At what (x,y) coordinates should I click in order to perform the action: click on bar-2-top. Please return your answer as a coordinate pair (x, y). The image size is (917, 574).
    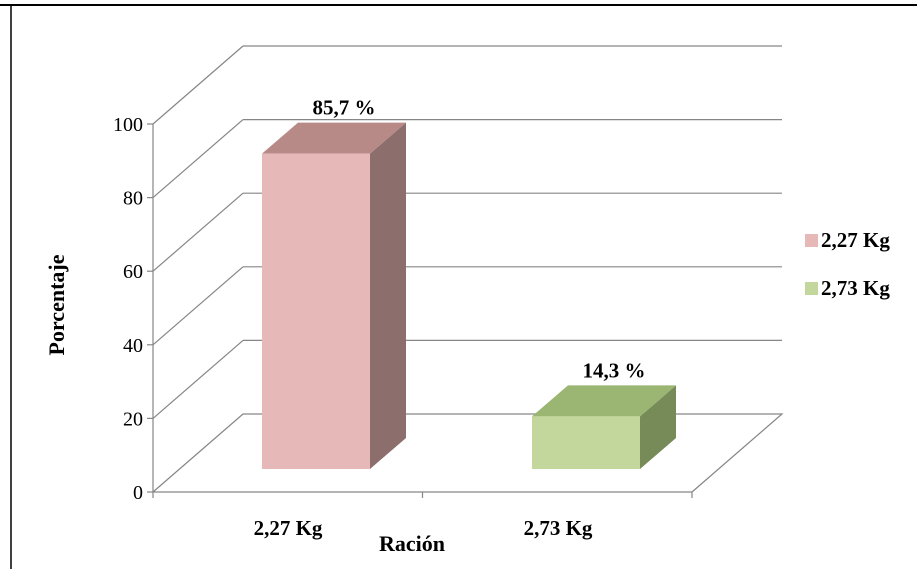
    Looking at the image, I should click on (604, 401).